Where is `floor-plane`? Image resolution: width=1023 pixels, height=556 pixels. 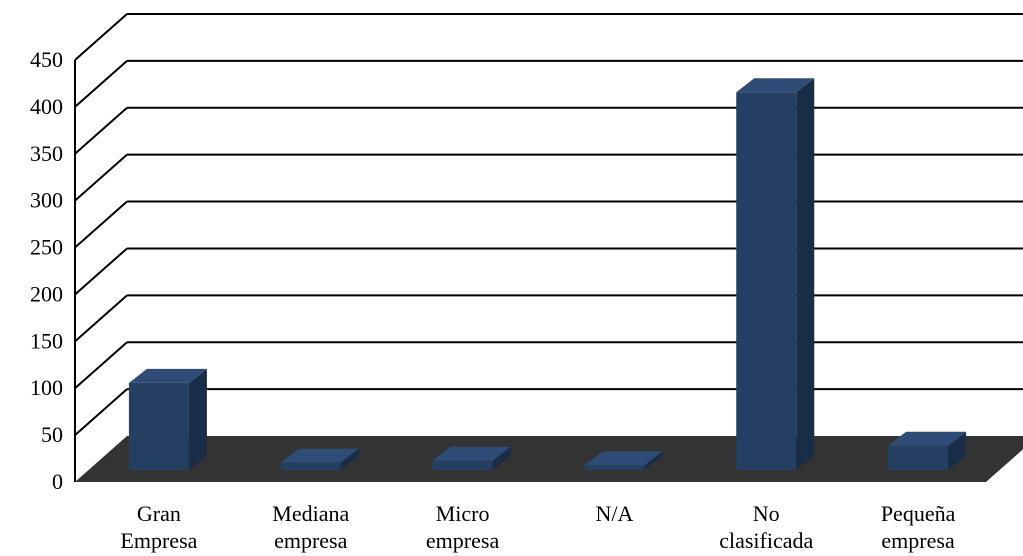 floor-plane is located at coordinates (549, 459).